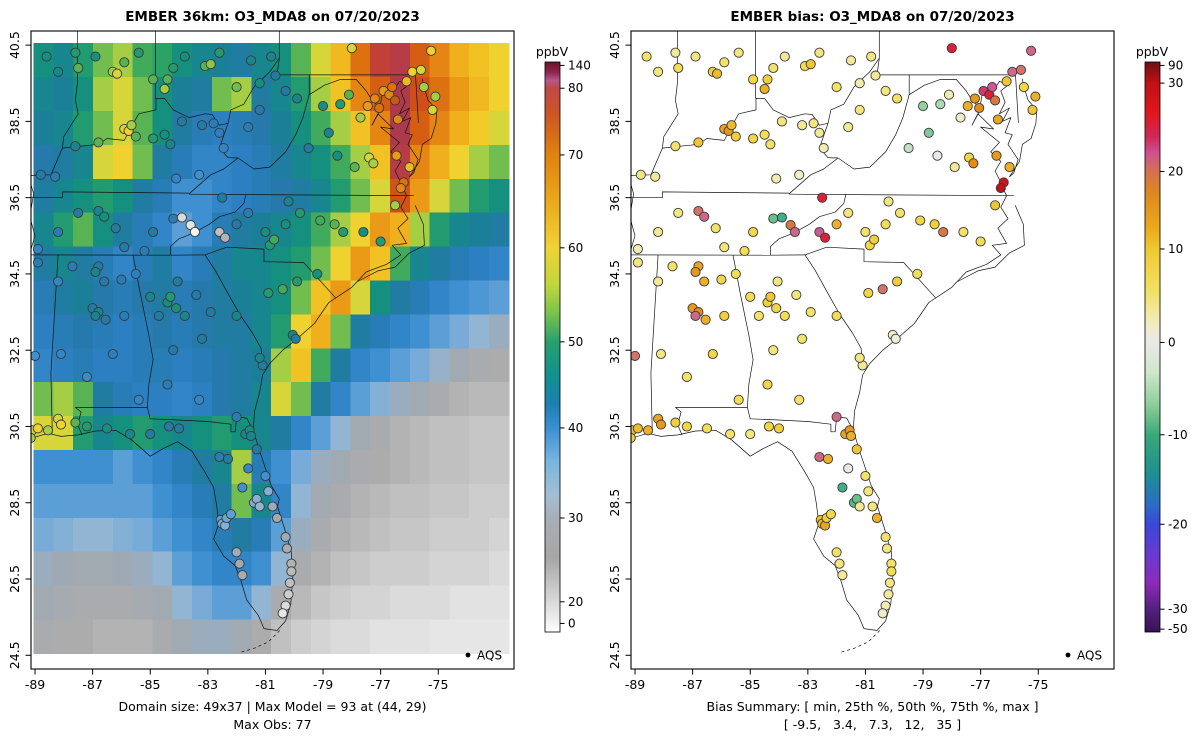  What do you see at coordinates (404, 130) in the screenshot?
I see `chesapeake-bay-outline` at bounding box center [404, 130].